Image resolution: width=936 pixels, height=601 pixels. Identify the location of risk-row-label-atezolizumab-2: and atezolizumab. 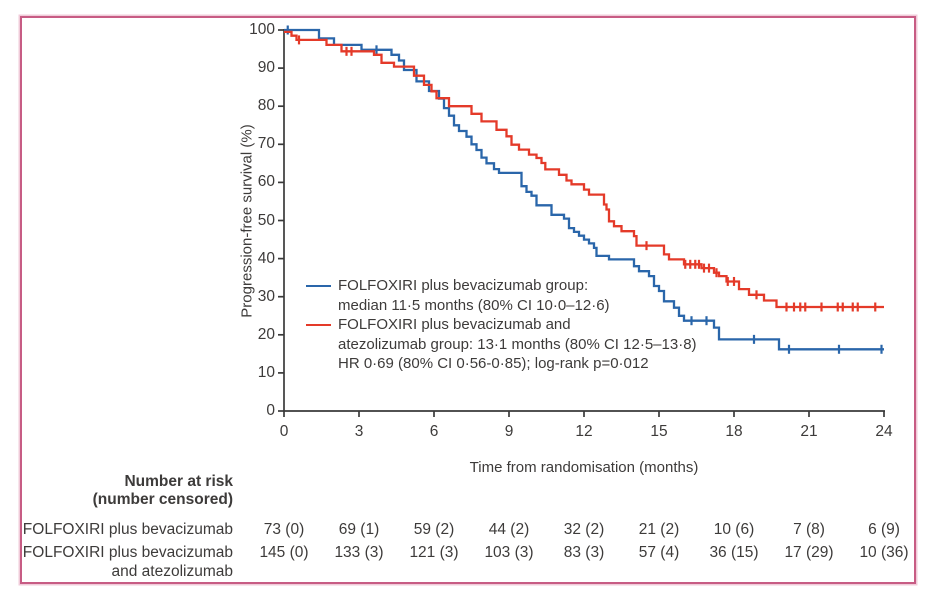
(172, 571).